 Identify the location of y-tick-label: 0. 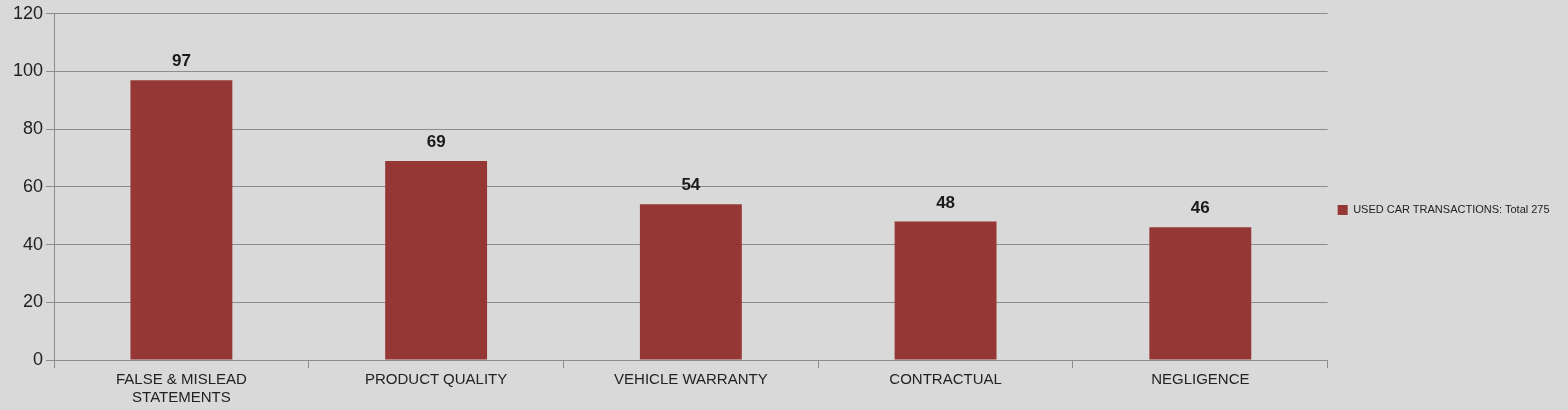
(38, 358).